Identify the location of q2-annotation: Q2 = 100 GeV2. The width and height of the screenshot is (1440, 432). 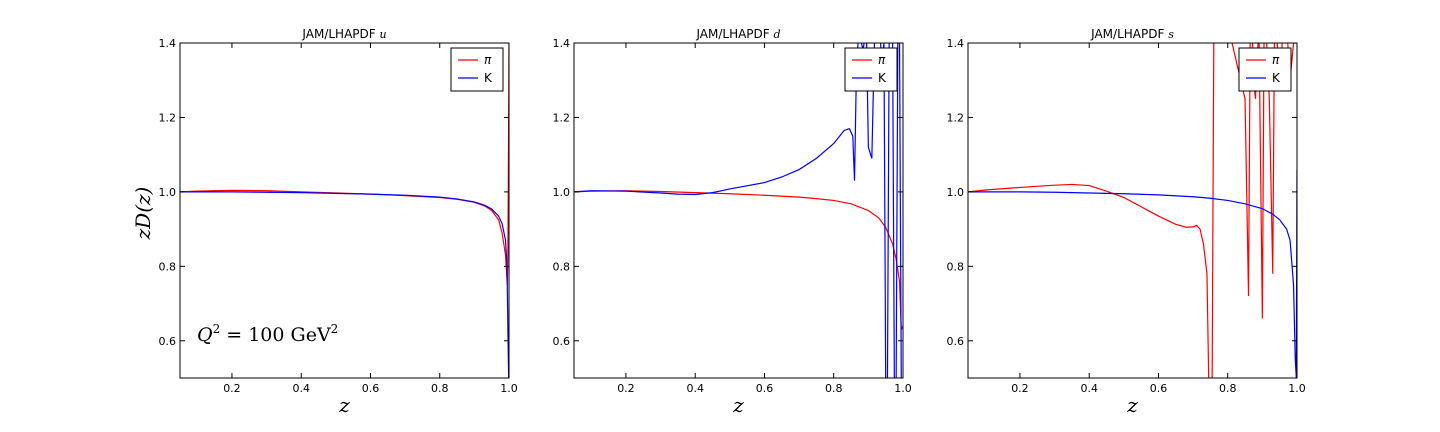
(267, 334).